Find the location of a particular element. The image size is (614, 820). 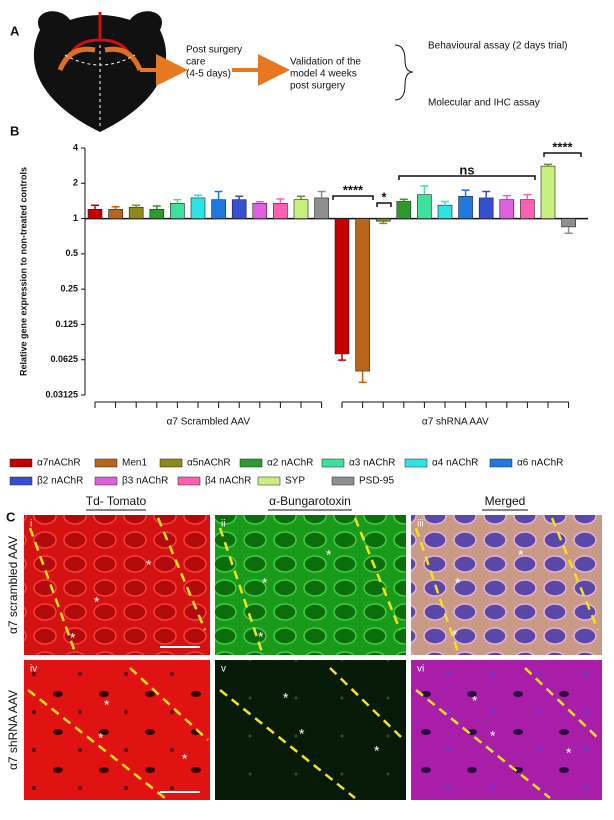

panel-label: B is located at coordinates (14, 130).